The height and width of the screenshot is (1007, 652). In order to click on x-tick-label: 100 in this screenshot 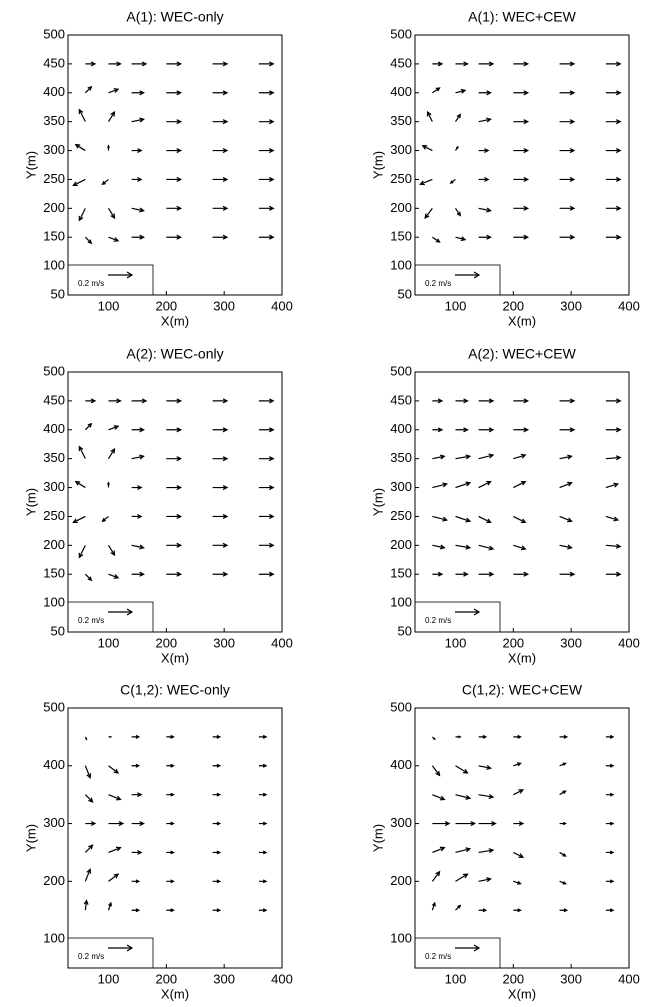, I will do `click(456, 642)`.